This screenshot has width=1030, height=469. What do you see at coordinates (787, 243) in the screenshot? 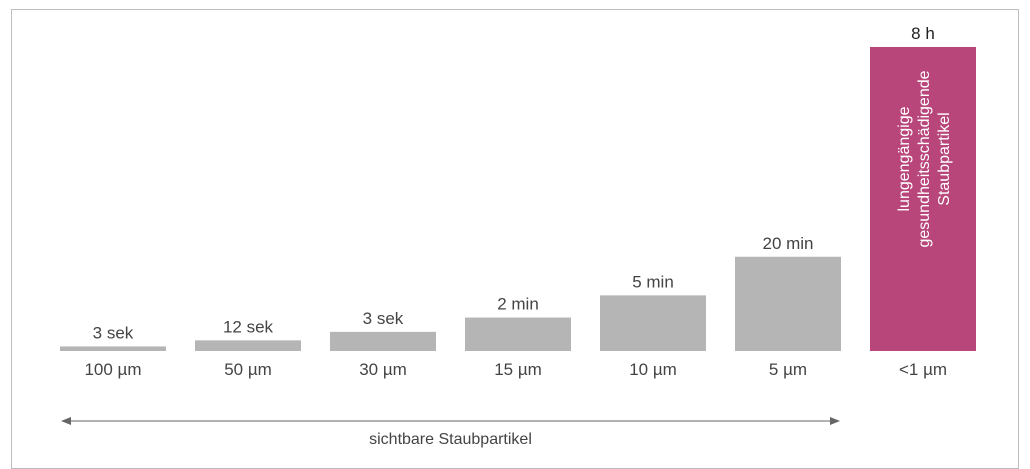
I see `value-label-5: 20 min` at bounding box center [787, 243].